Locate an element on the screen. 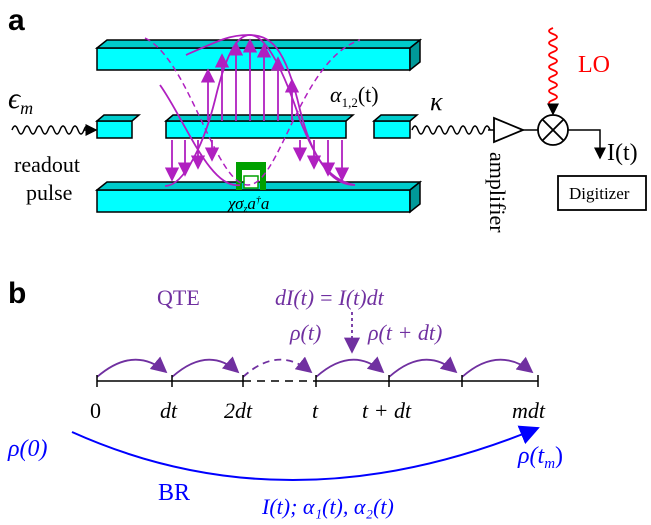 The width and height of the screenshot is (651, 525). qubit is located at coordinates (251, 176).